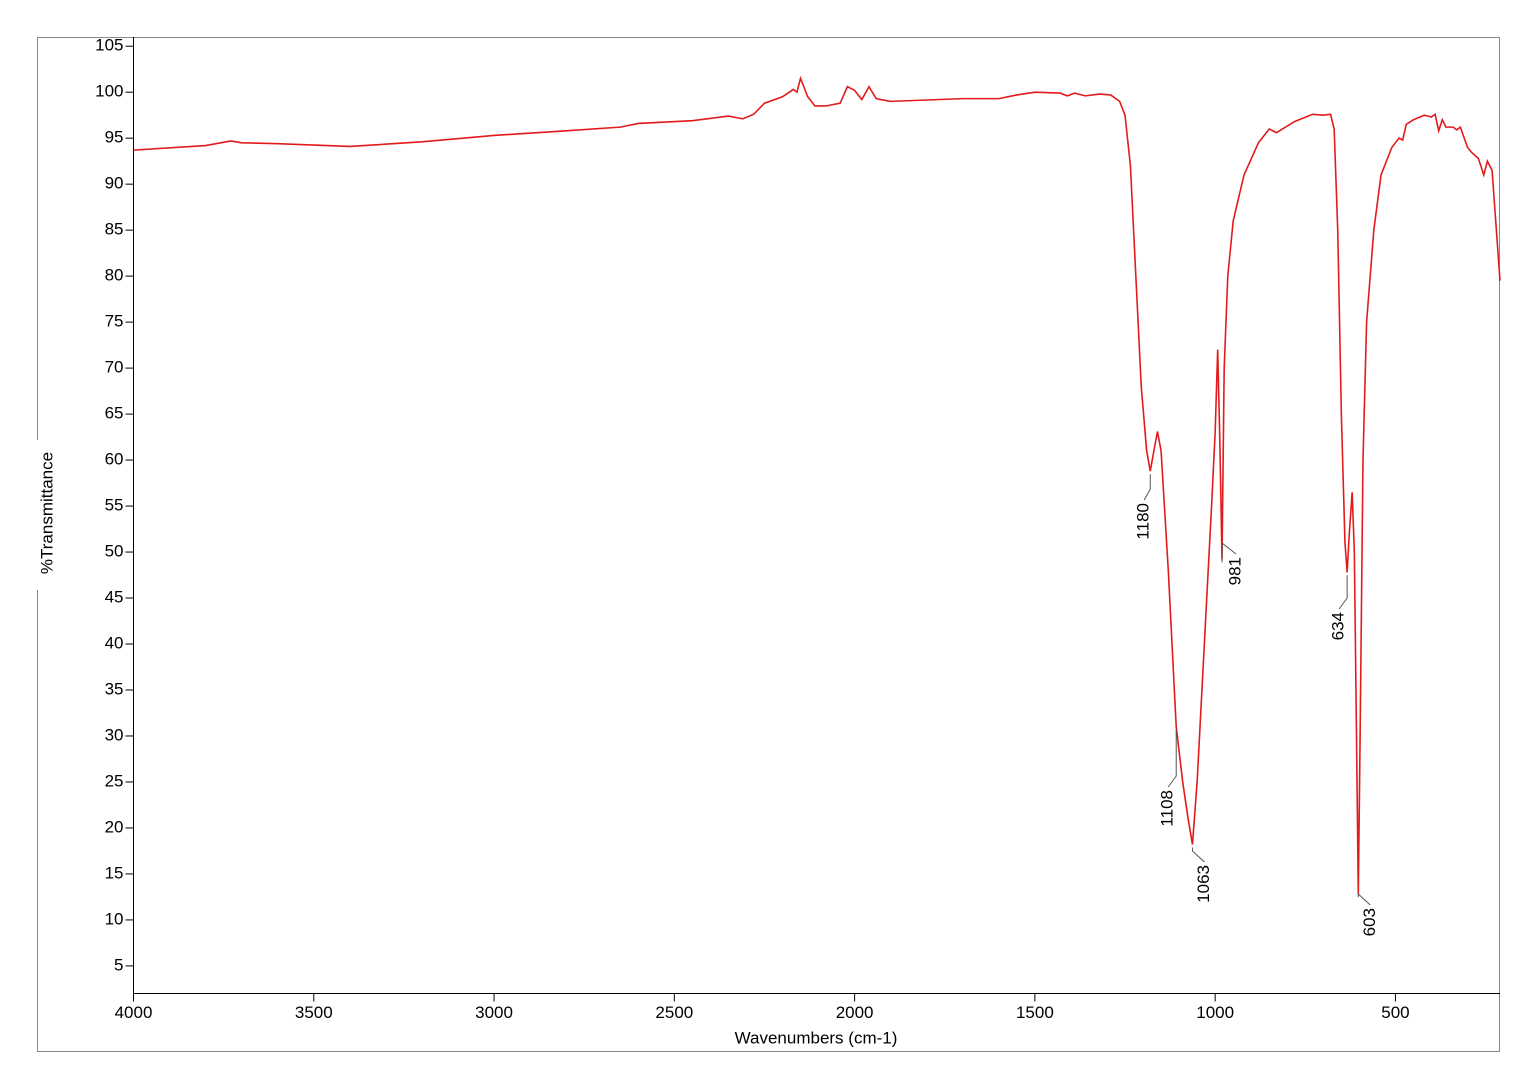  Describe the element at coordinates (816, 1037) in the screenshot. I see `x-axis-label: Wavenumbers (cm-1)` at that location.